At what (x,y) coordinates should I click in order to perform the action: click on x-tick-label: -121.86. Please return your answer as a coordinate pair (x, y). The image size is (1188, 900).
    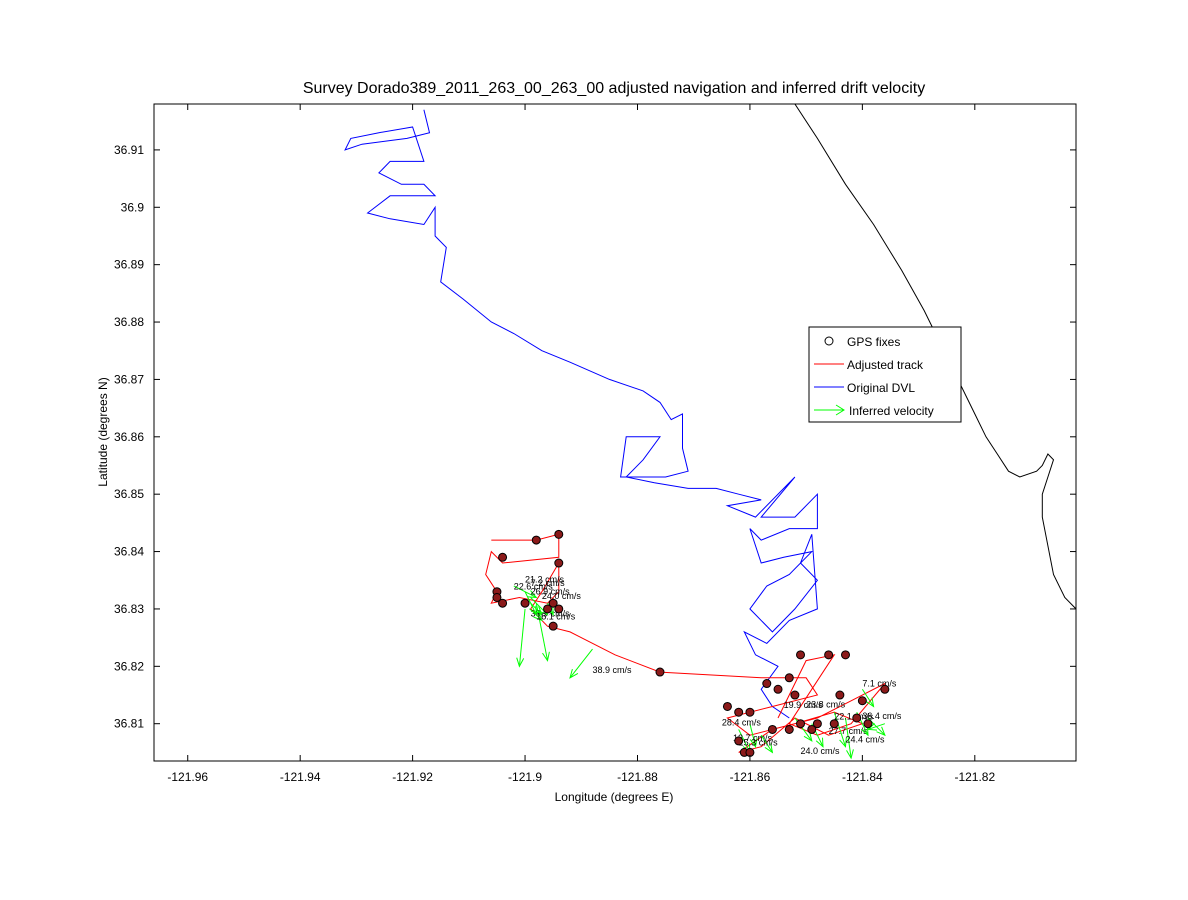
    Looking at the image, I should click on (750, 777).